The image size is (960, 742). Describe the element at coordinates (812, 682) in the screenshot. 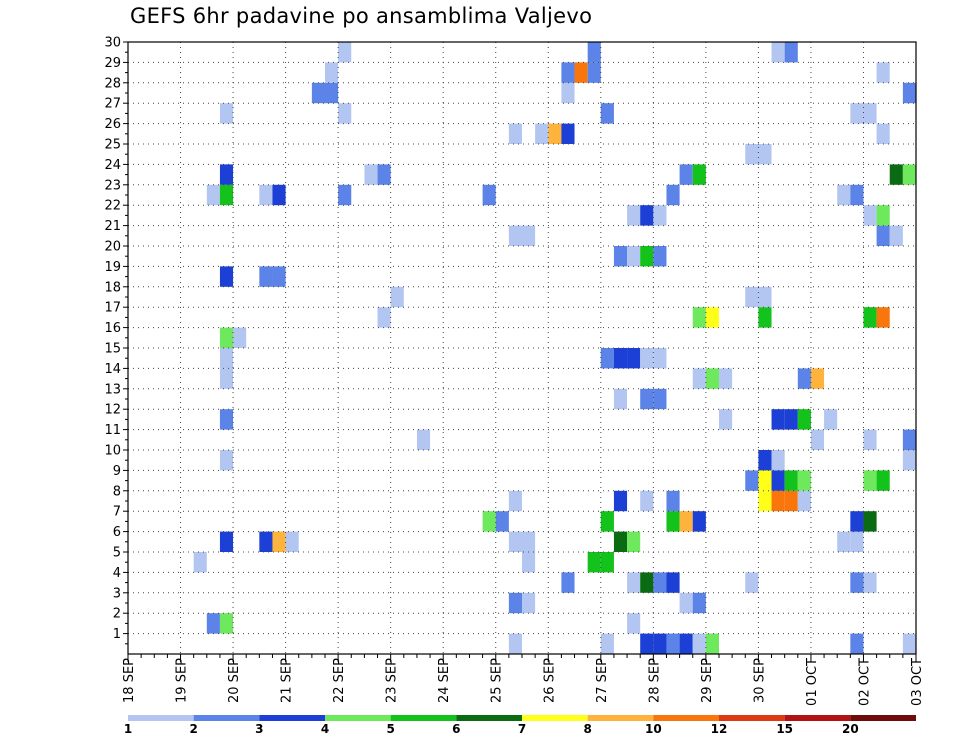

I see `x-tick-label: 01 OCT` at that location.